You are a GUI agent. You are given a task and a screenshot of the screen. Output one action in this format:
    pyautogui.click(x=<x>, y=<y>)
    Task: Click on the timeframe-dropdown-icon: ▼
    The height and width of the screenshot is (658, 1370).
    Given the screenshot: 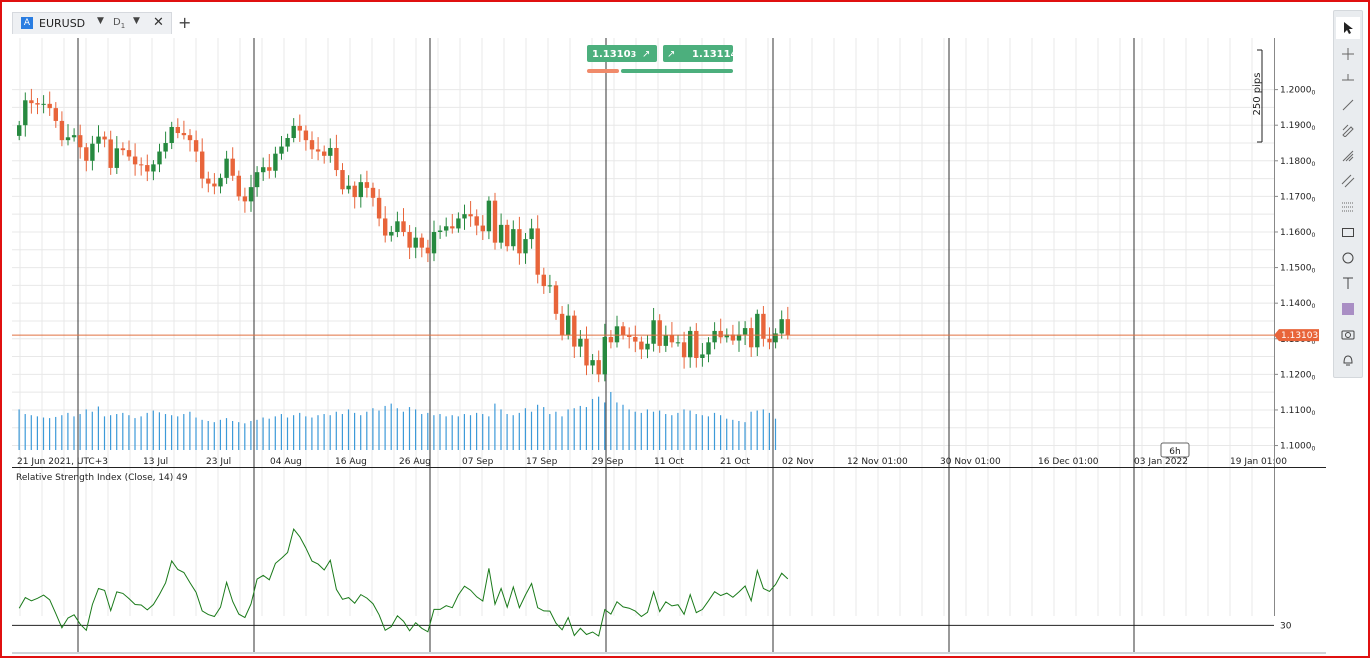 What is the action you would take?
    pyautogui.click(x=136, y=21)
    